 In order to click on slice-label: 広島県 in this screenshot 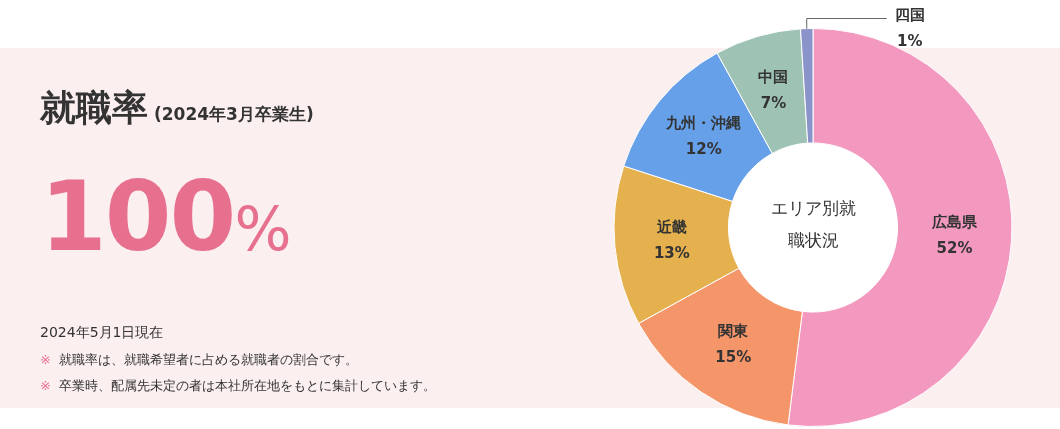, I will do `click(955, 222)`.